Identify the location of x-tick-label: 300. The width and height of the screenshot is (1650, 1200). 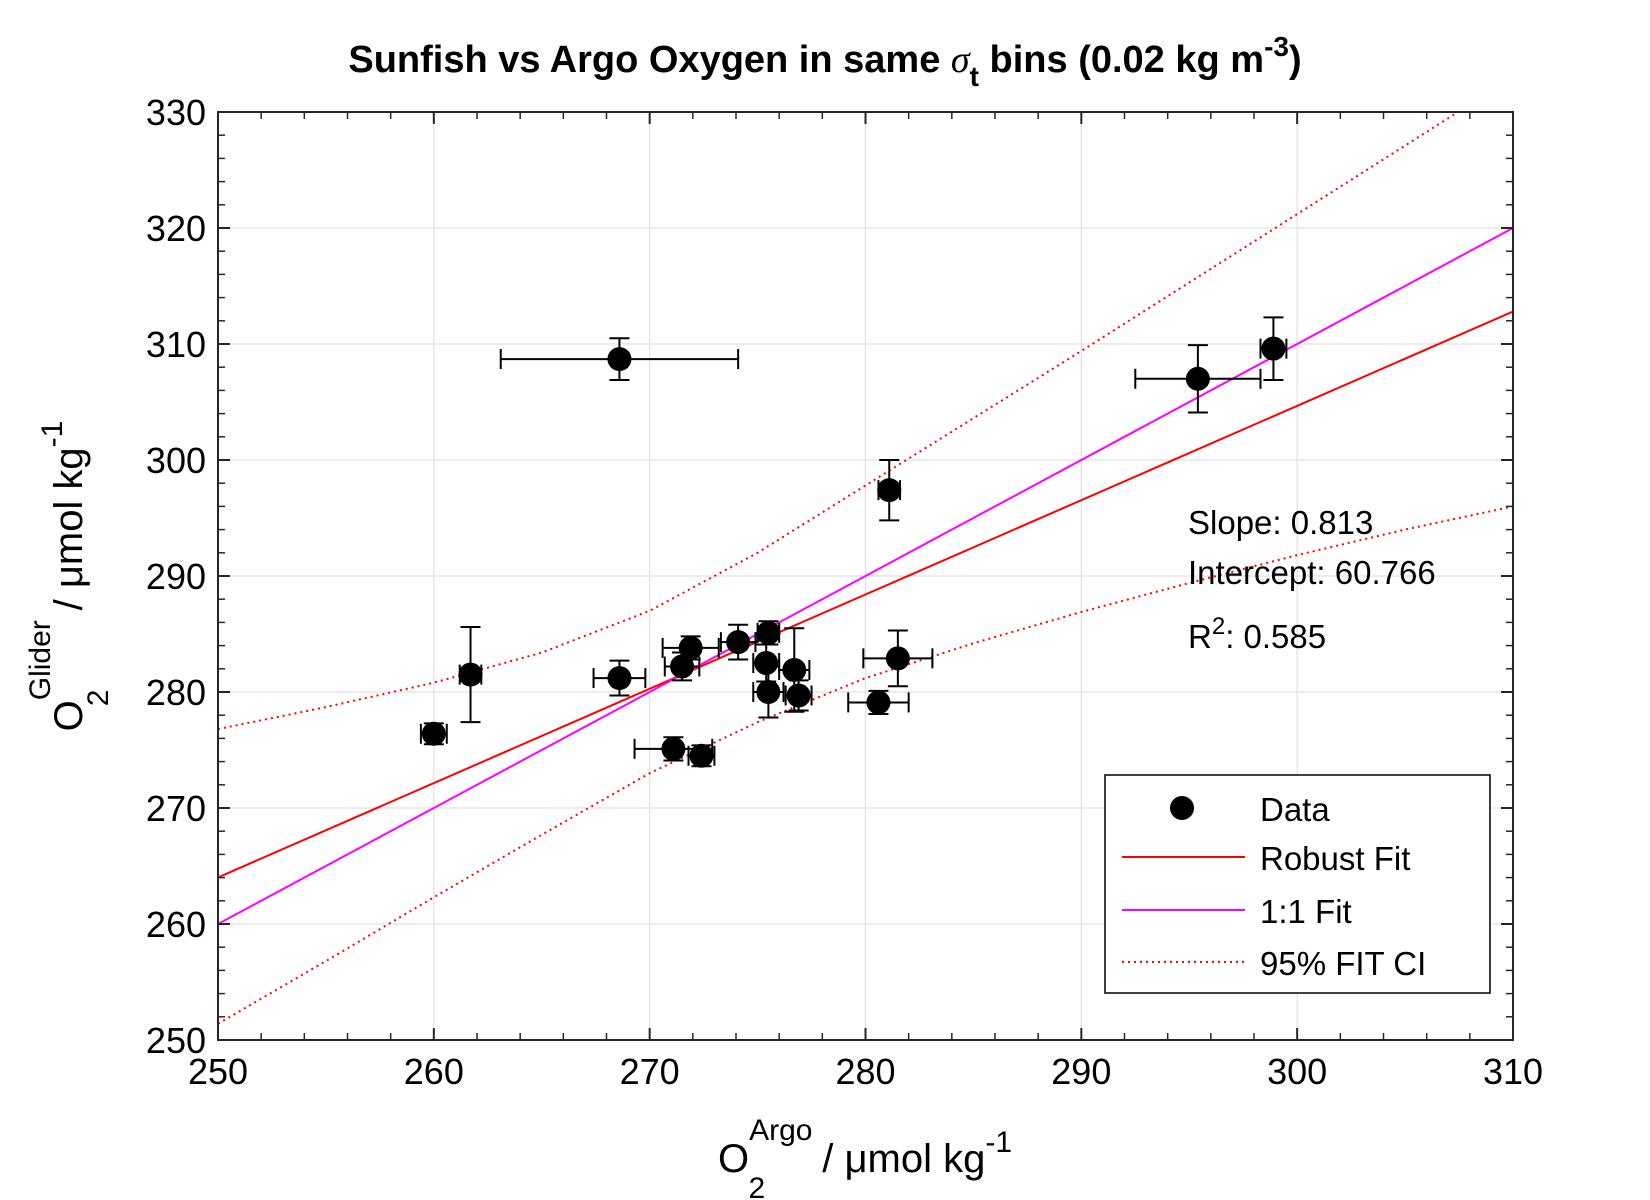
(1297, 1071).